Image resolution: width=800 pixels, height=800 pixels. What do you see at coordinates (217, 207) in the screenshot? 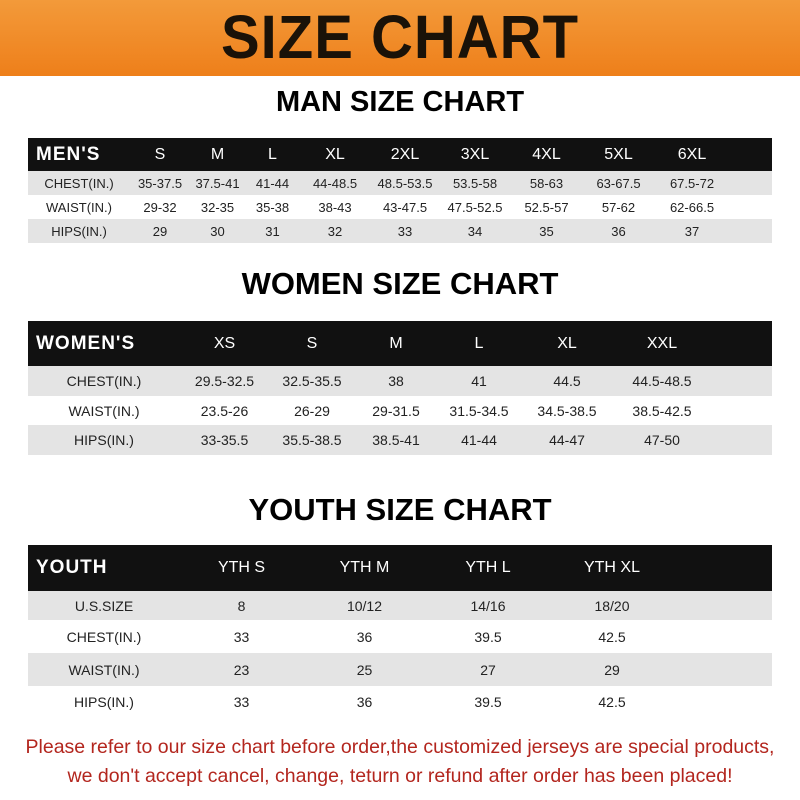
I see `table-cell: 32-35` at bounding box center [217, 207].